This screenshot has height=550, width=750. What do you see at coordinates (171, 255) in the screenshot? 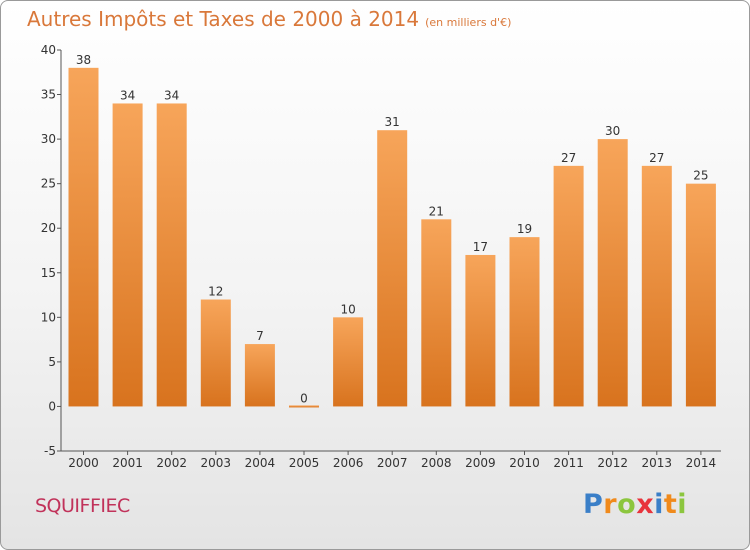
I see `bar-2002` at bounding box center [171, 255].